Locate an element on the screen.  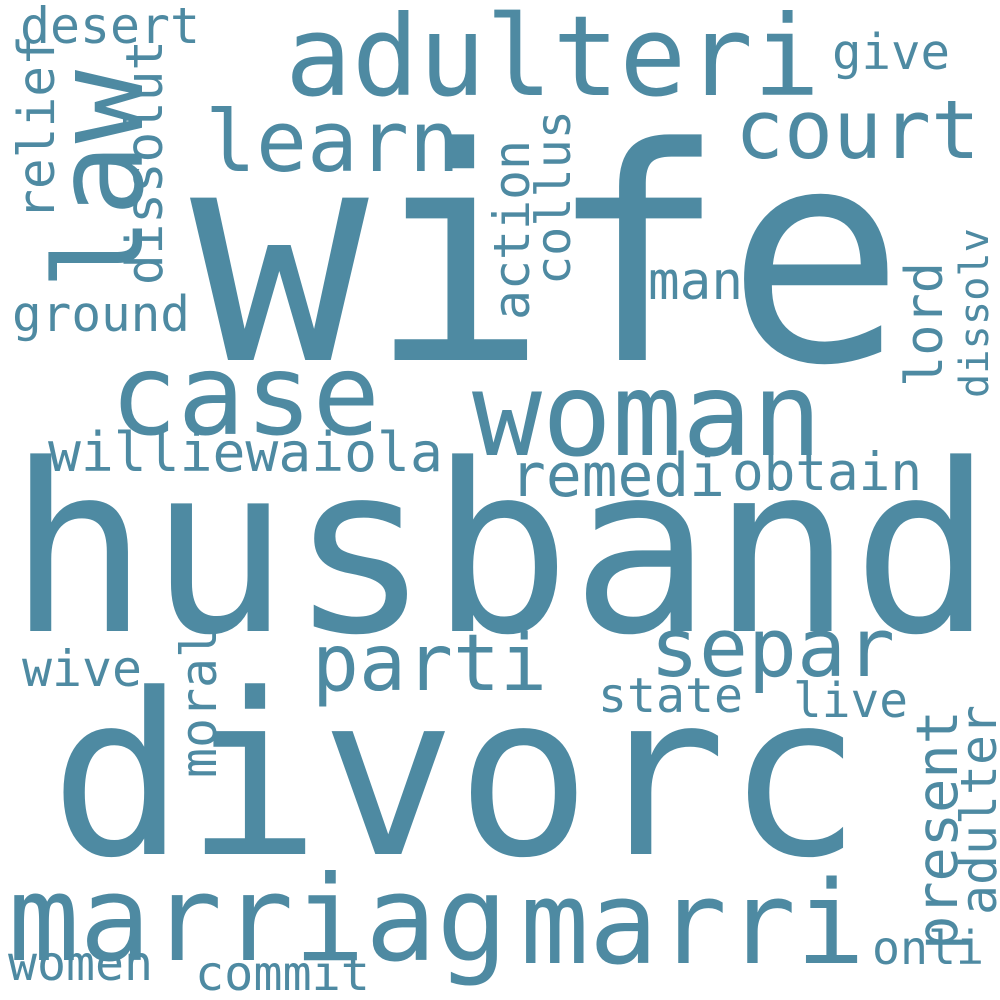
word-ground: ground is located at coordinates (101, 314).